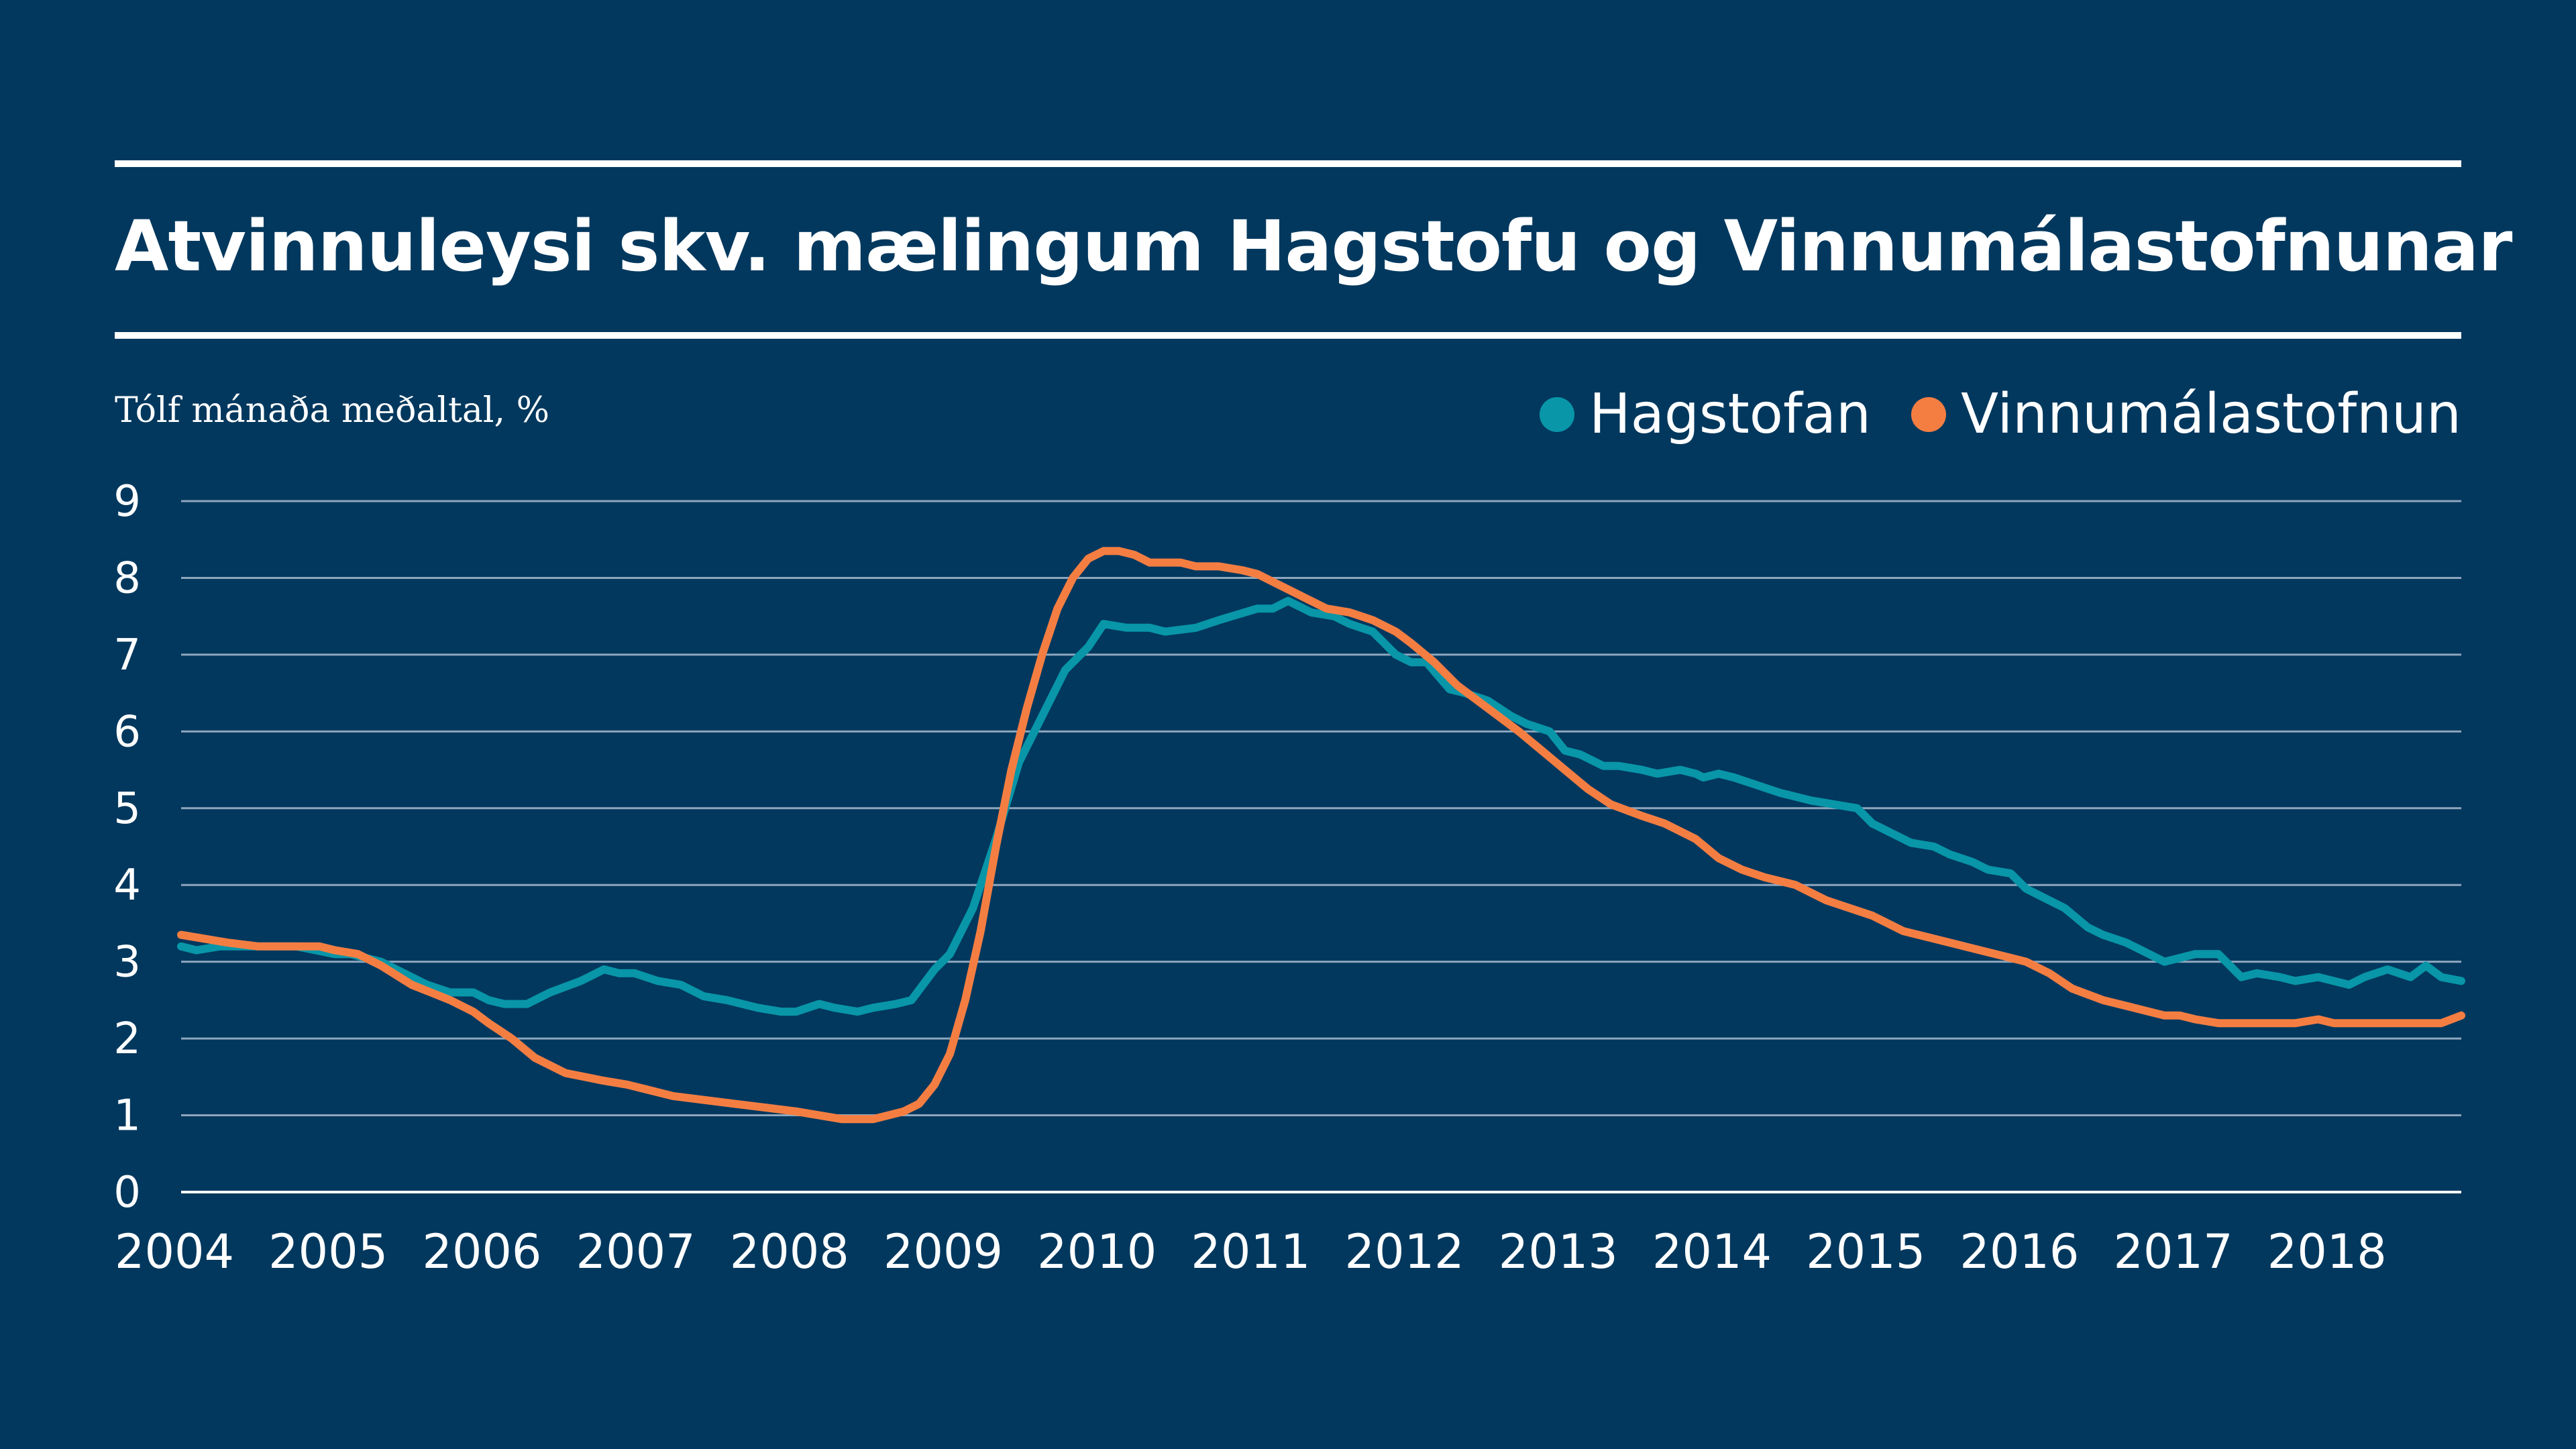 The width and height of the screenshot is (2576, 1449). I want to click on x-tick-label-2007: 2007, so click(636, 1251).